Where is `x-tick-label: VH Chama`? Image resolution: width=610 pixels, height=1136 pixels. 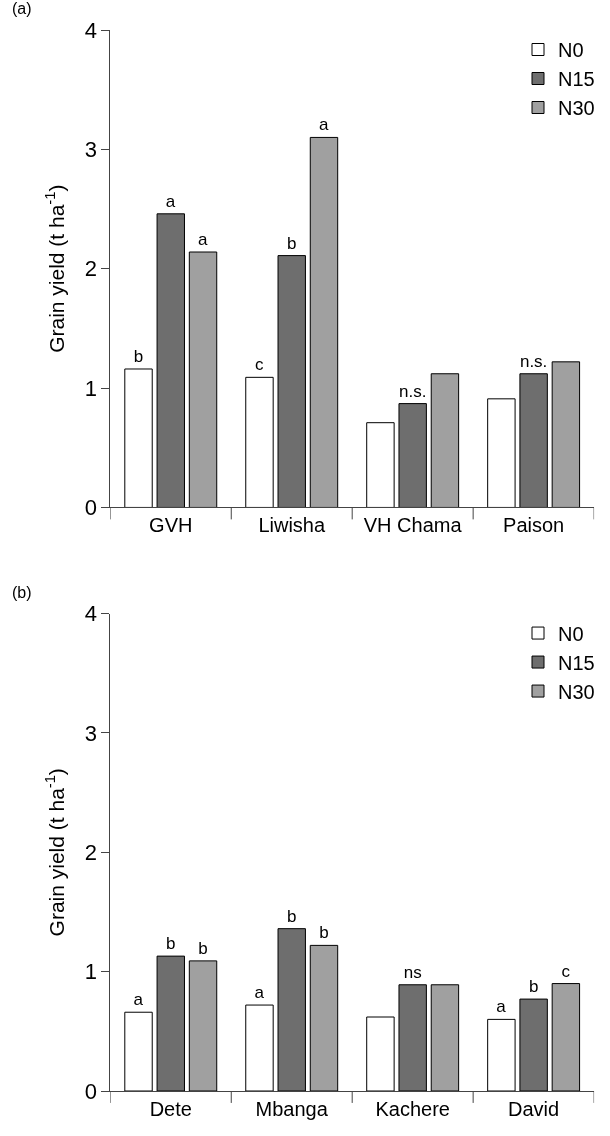
x-tick-label: VH Chama is located at coordinates (413, 525).